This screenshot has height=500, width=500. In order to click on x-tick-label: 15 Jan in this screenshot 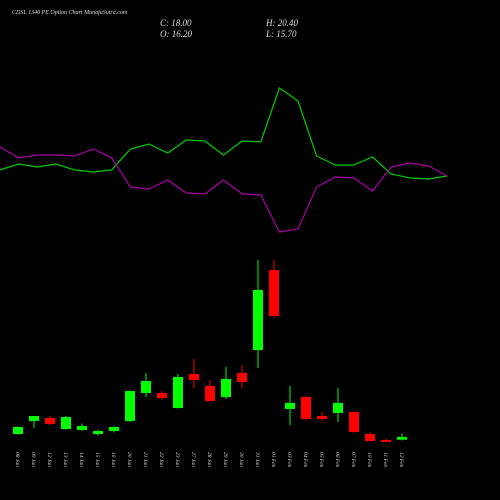, I will do `click(97, 459)`.